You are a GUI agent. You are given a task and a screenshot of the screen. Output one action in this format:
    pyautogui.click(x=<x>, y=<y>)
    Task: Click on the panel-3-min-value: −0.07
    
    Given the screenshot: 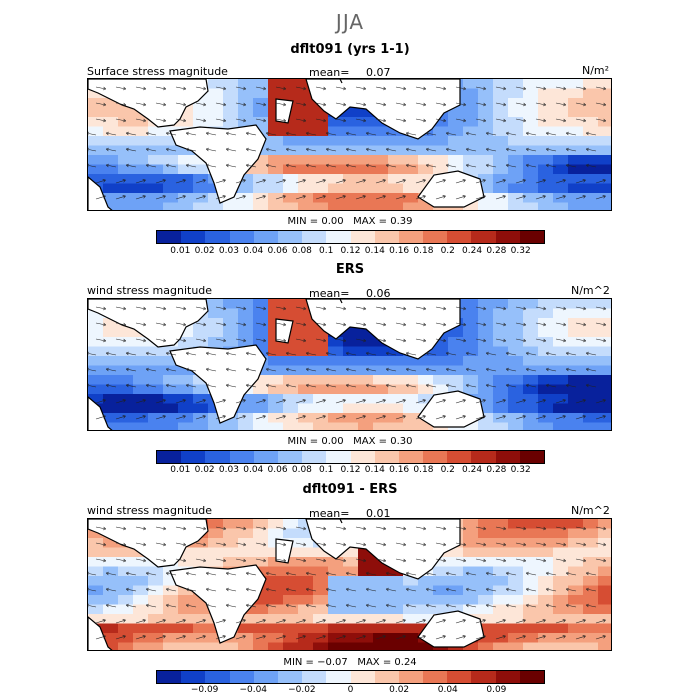 What is the action you would take?
    pyautogui.click(x=332, y=662)
    